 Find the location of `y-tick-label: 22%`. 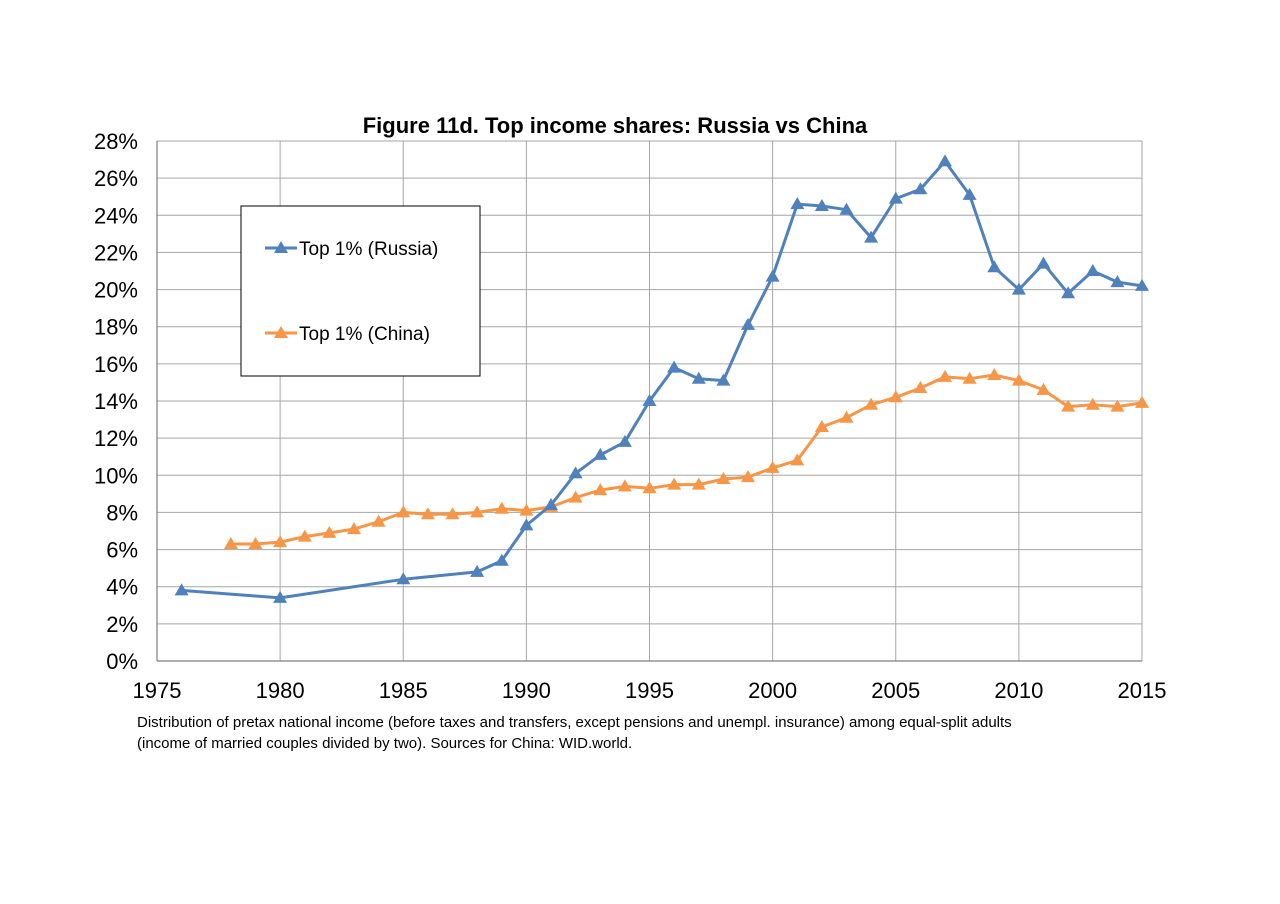

y-tick-label: 22% is located at coordinates (116, 252).